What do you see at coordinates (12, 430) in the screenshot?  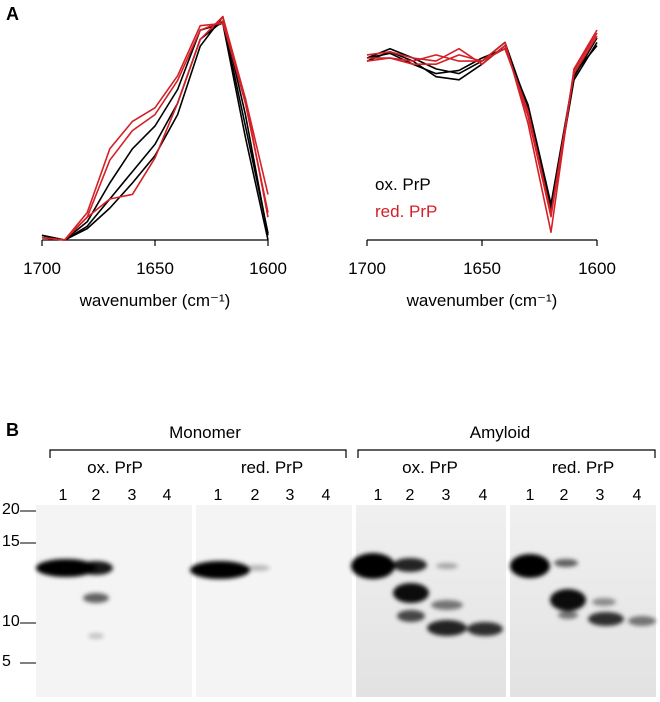 I see `panel-label: B` at bounding box center [12, 430].